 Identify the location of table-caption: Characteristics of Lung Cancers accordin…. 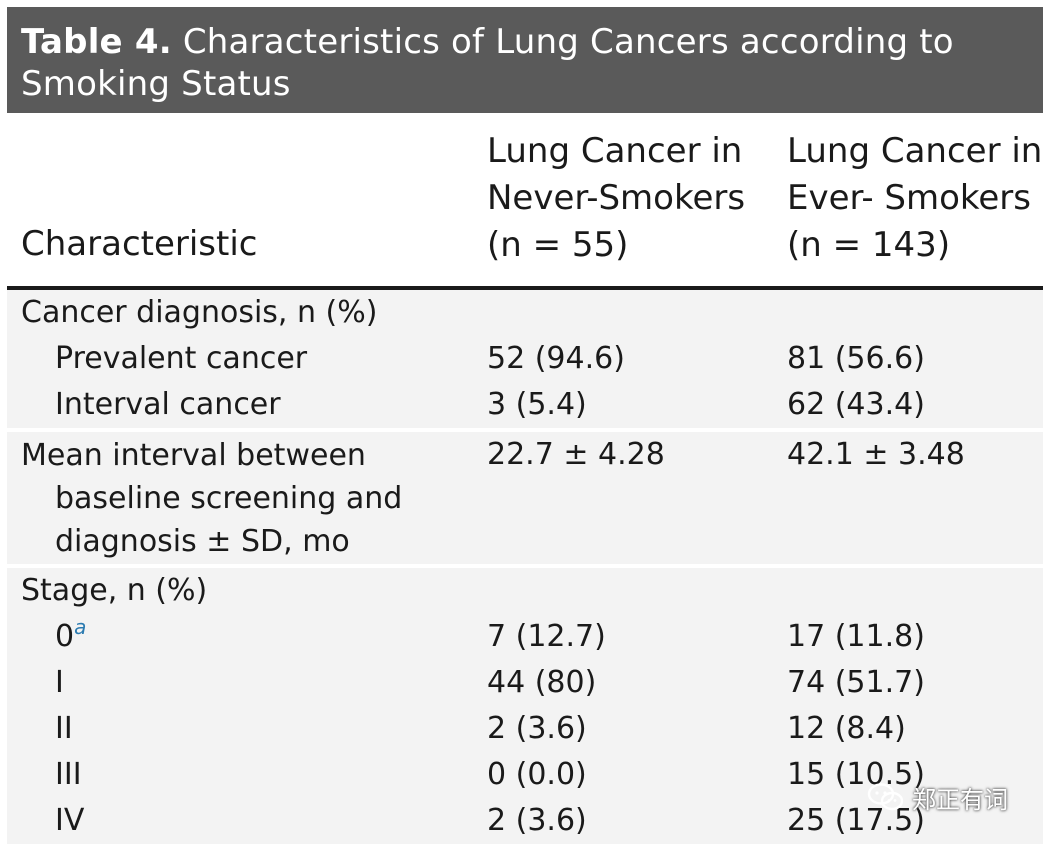
(487, 63).